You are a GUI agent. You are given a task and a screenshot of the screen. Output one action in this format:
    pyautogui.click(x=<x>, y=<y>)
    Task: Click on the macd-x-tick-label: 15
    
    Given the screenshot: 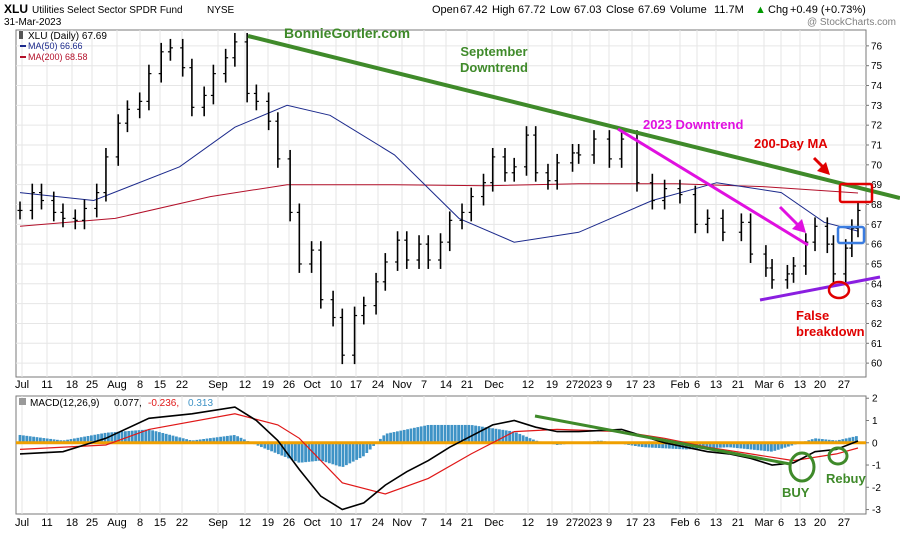 What is the action you would take?
    pyautogui.click(x=160, y=523)
    